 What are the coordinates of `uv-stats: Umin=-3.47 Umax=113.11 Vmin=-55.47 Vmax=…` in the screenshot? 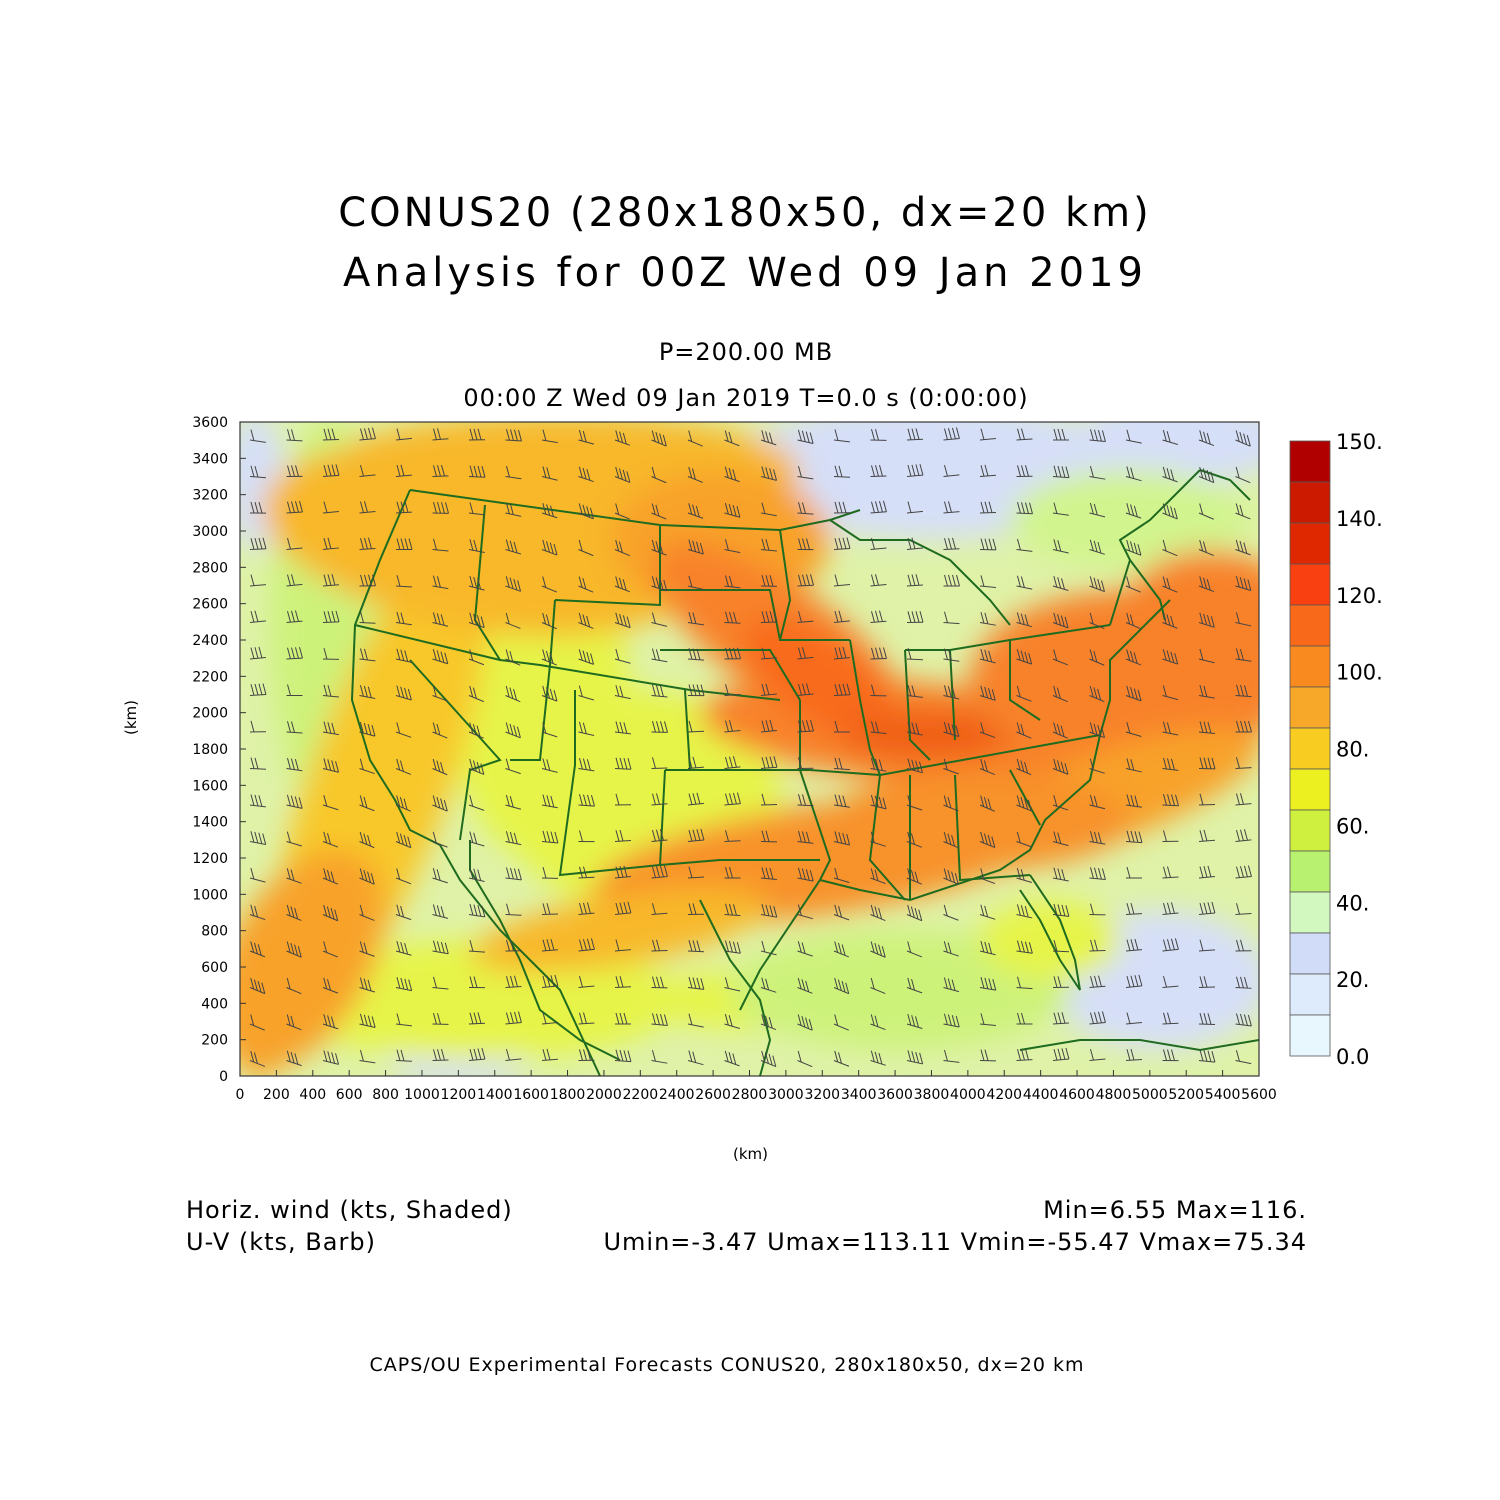 It's located at (955, 1242).